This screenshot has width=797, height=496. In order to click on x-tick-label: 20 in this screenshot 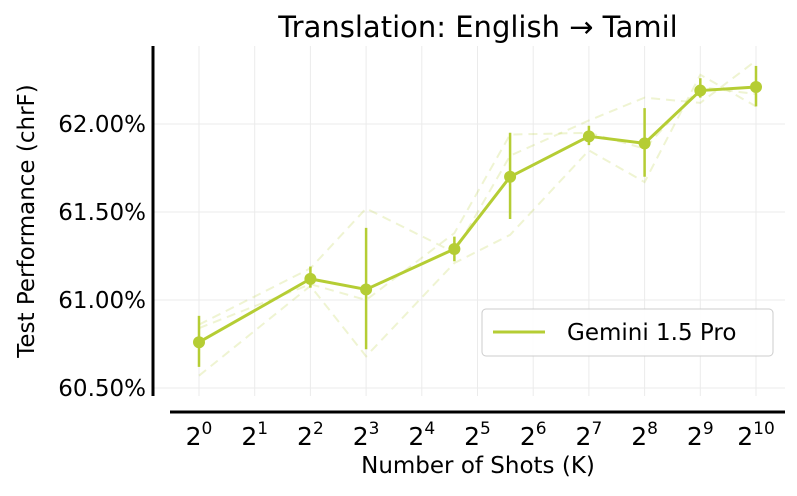, I will do `click(199, 435)`.